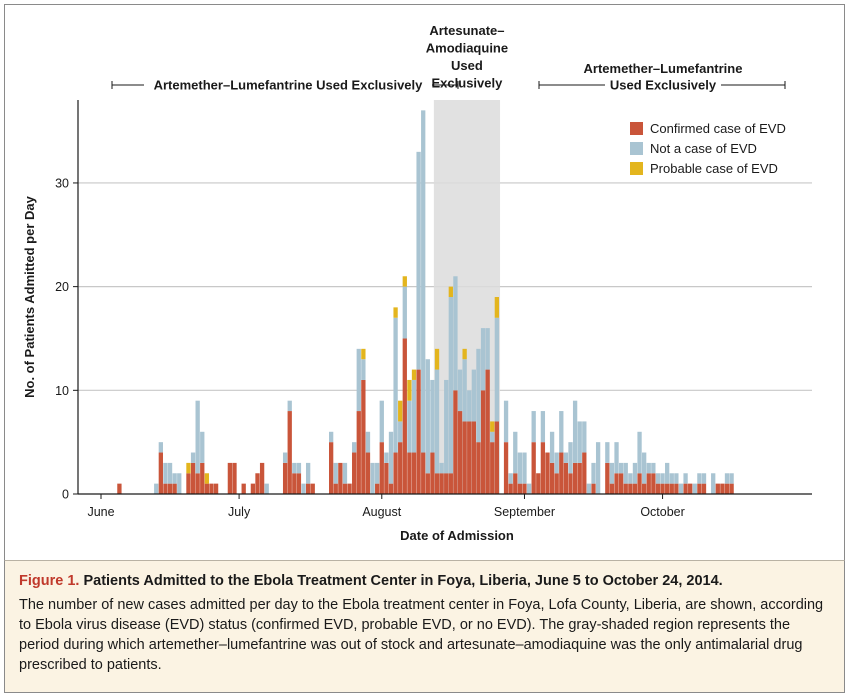 This screenshot has height=699, width=851. Describe the element at coordinates (467, 48) in the screenshot. I see `annotation-label: Amodiaquine` at that location.